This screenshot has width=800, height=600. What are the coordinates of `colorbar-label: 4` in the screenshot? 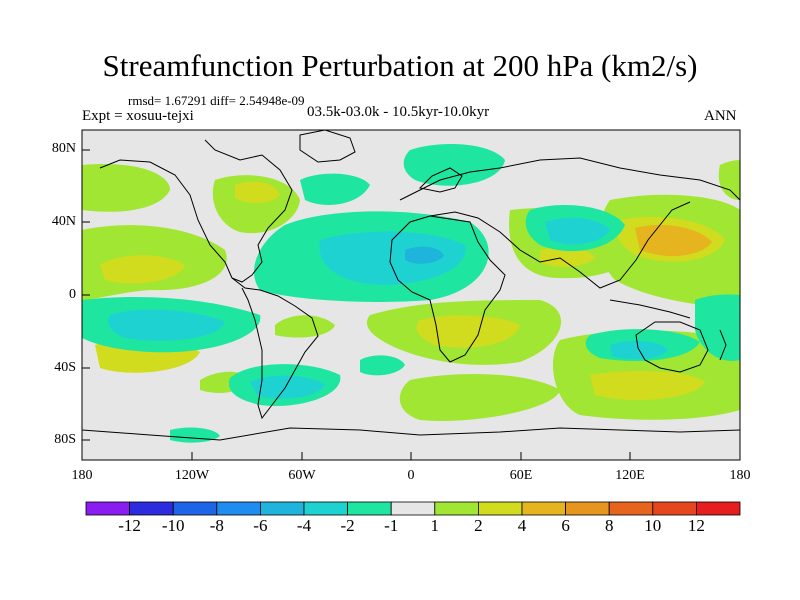 It's located at (522, 525).